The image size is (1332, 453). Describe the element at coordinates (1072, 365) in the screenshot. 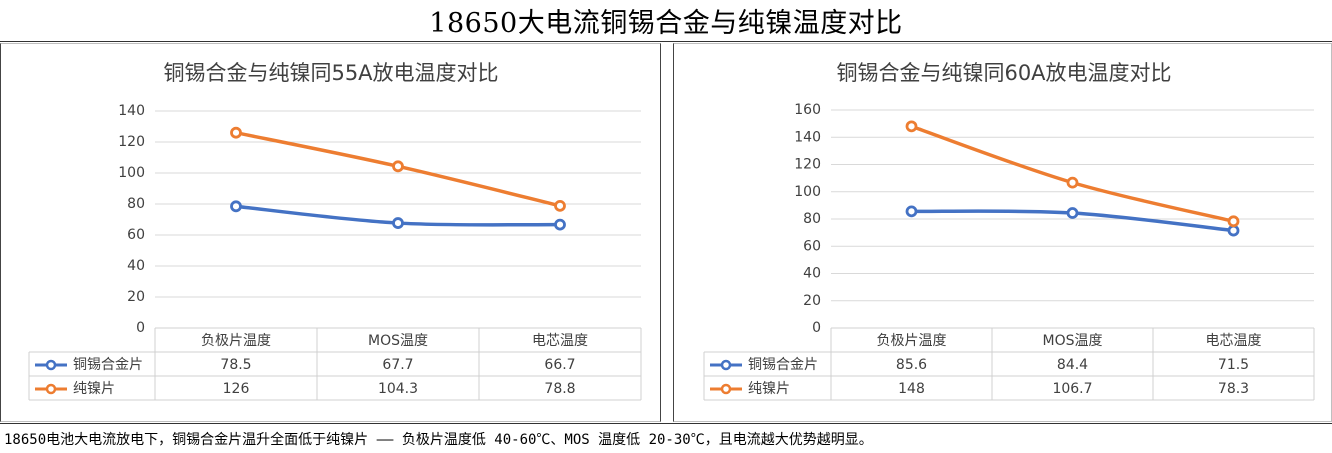

I see `table-value-cell: 84.4` at that location.